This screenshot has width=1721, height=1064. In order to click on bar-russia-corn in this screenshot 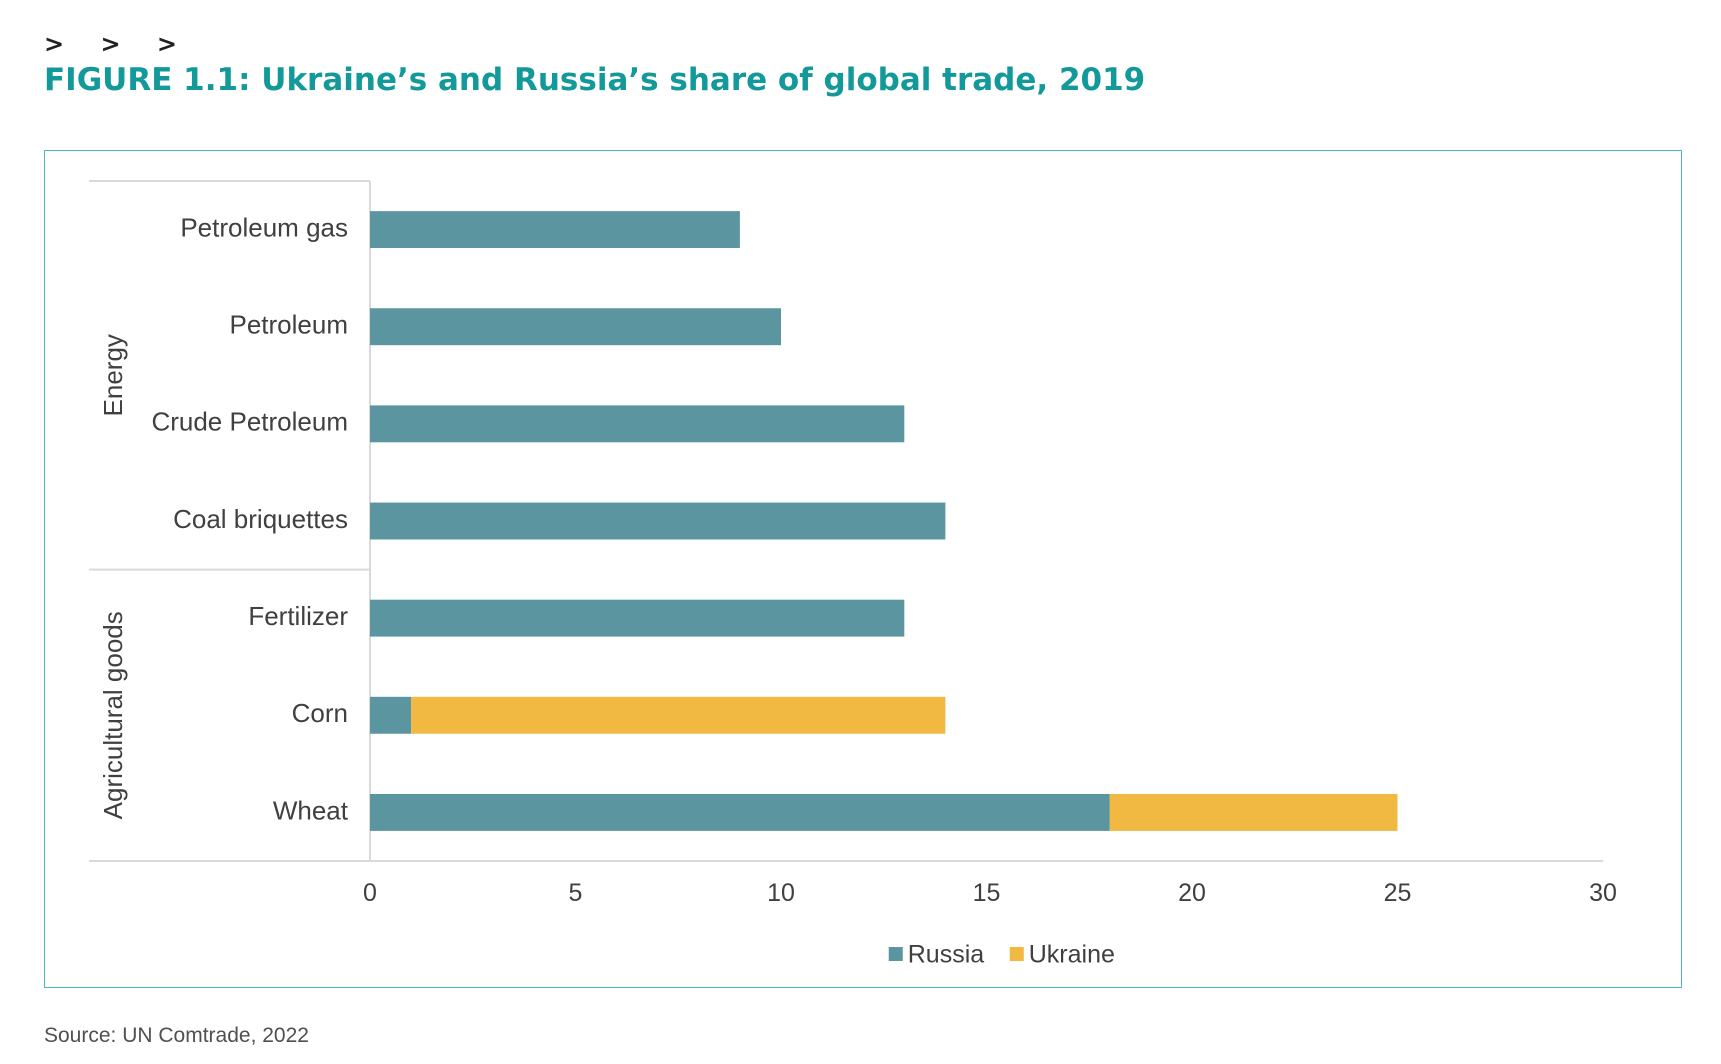, I will do `click(391, 715)`.